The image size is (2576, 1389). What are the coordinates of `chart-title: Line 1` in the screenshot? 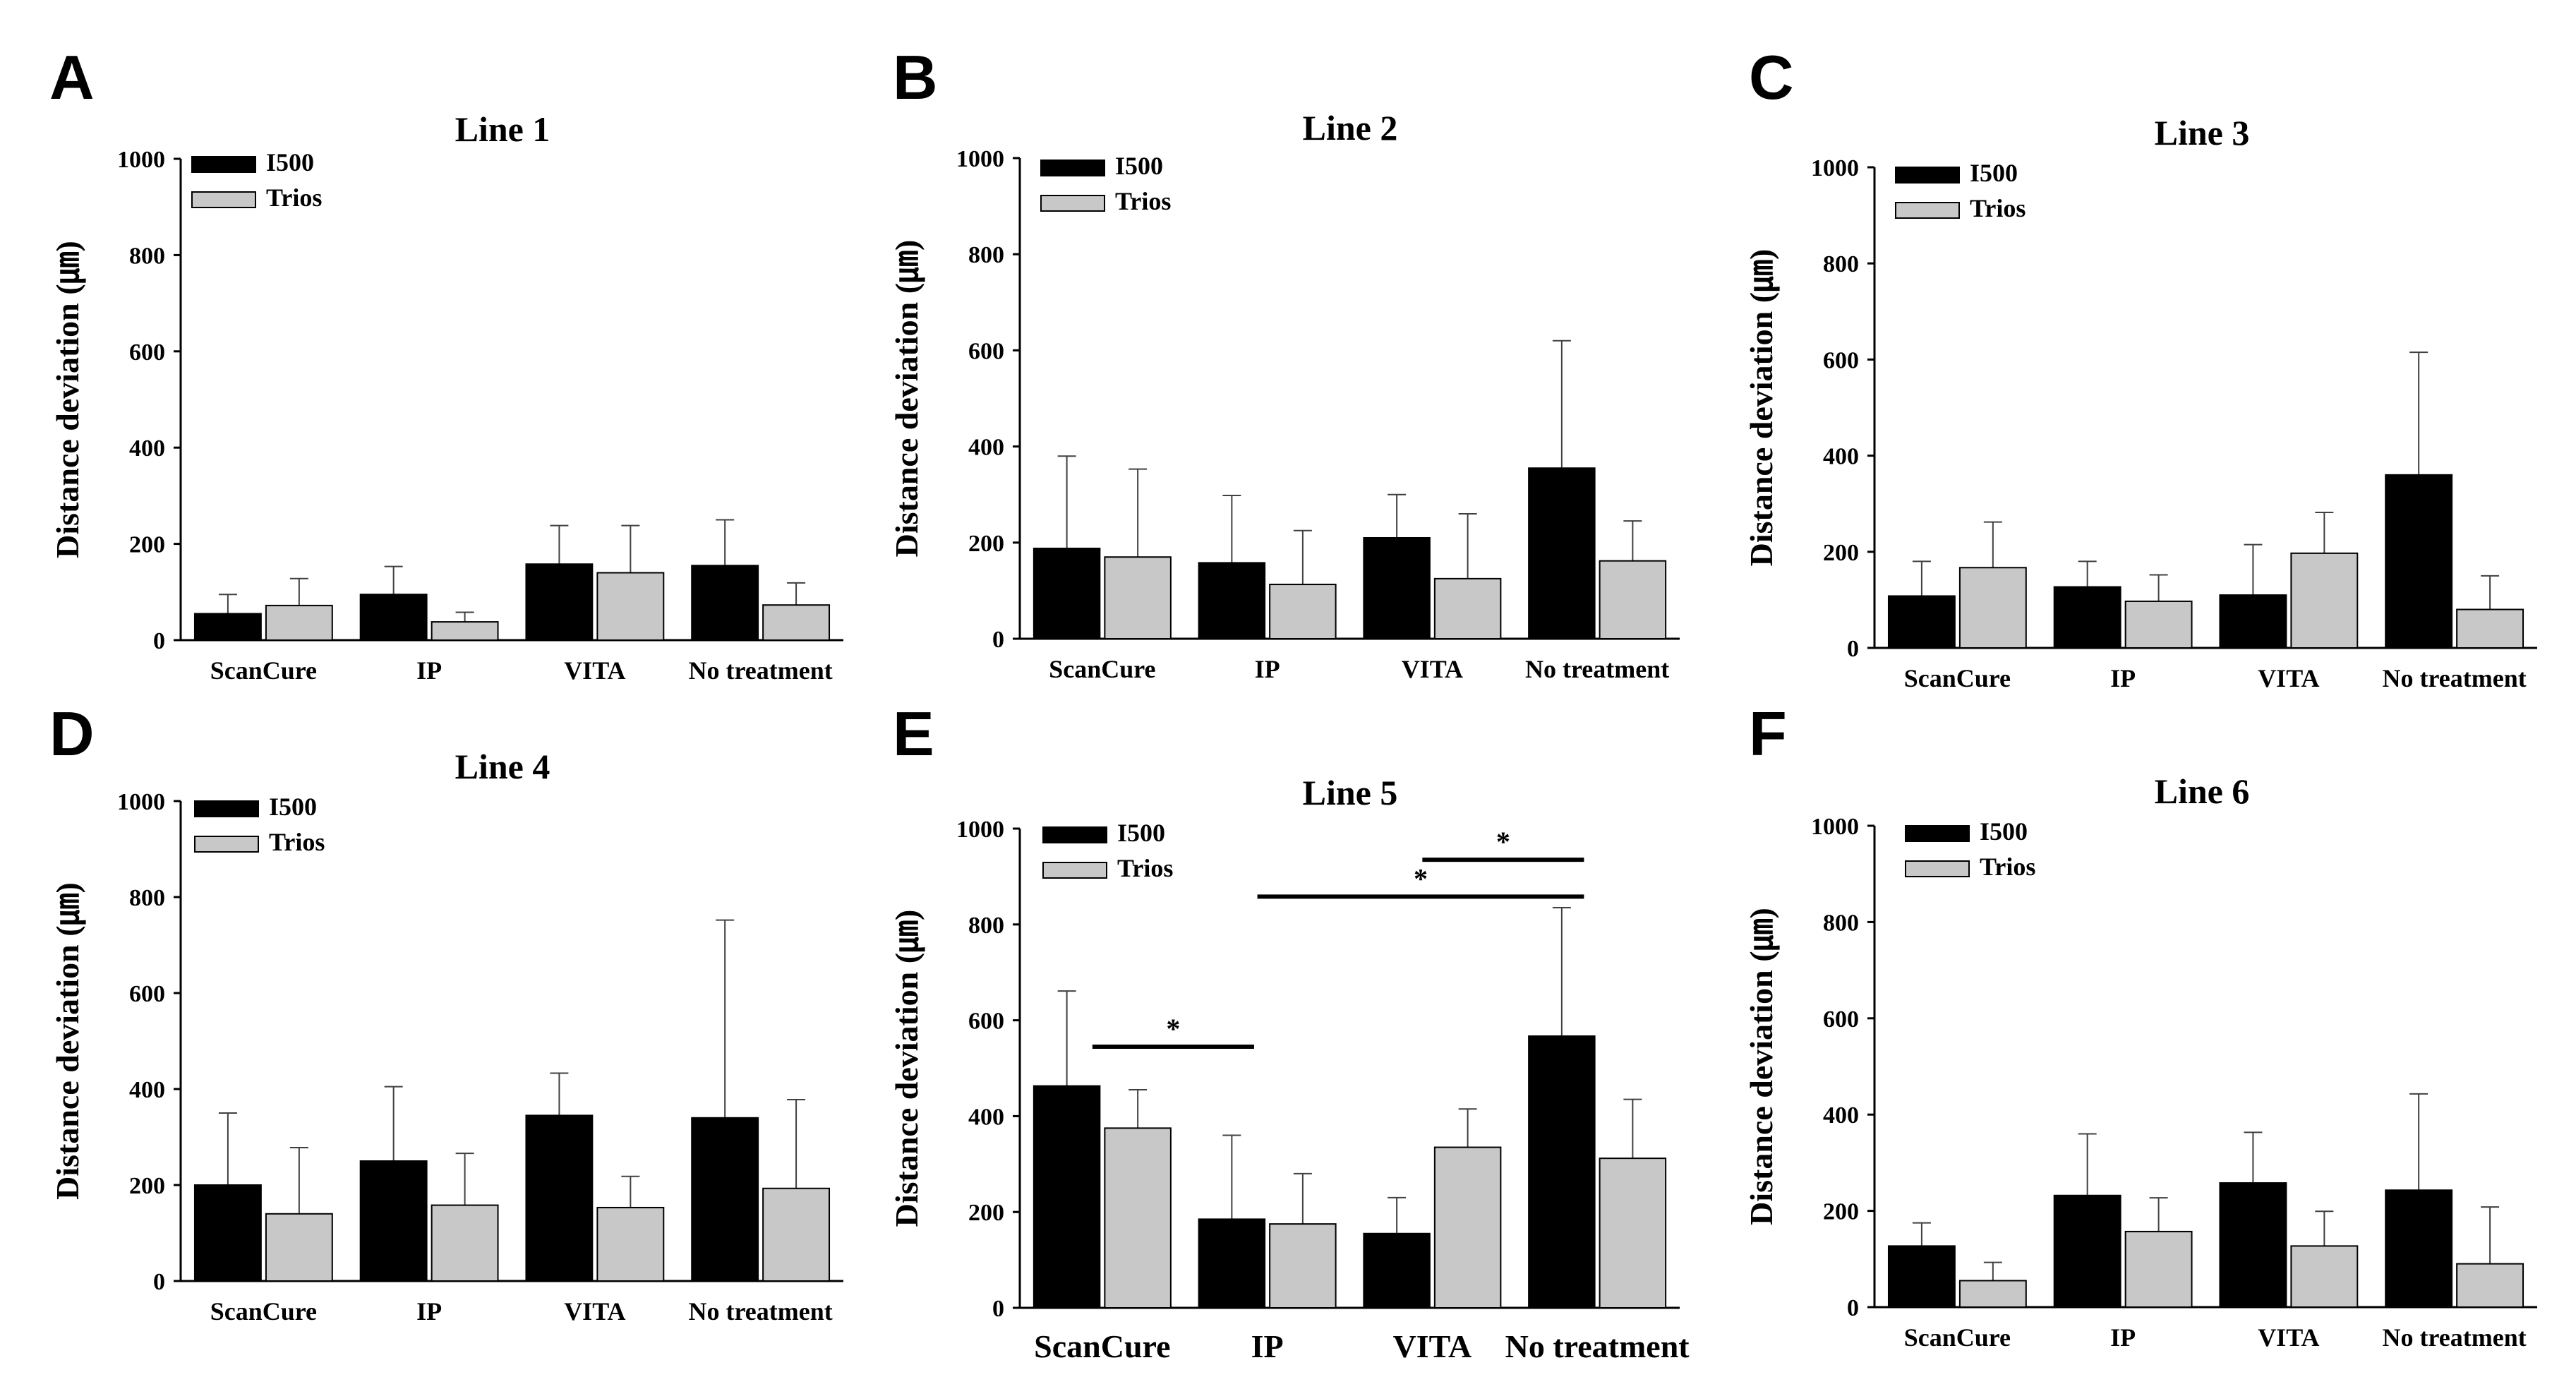 It's located at (502, 129).